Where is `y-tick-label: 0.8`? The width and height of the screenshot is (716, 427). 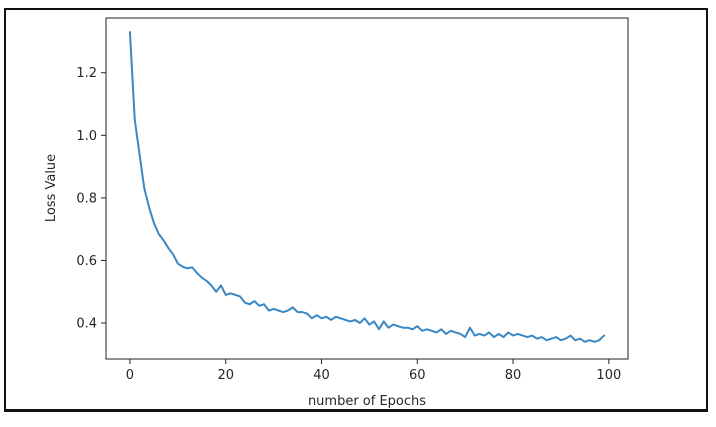
y-tick-label: 0.8 is located at coordinates (86, 198).